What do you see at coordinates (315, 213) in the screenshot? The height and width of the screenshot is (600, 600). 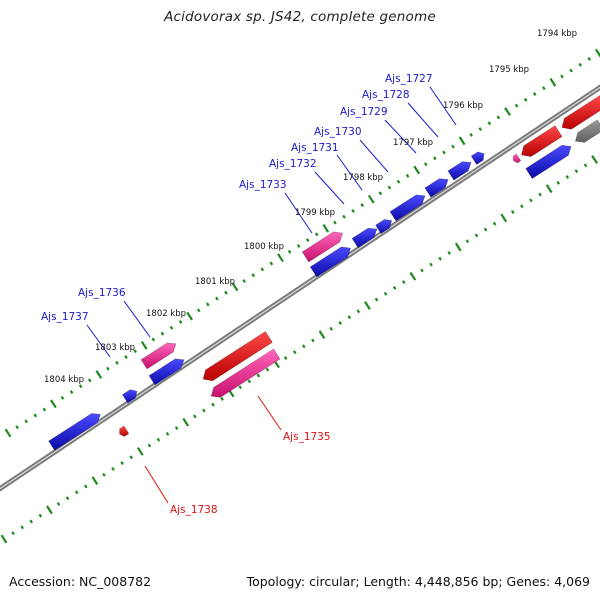 I see `kbp-label: 1799 kbp` at bounding box center [315, 213].